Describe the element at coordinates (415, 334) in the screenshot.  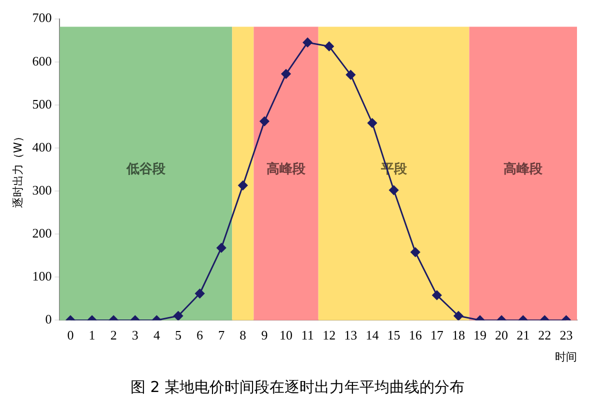
I see `x-tick-label: 16` at that location.